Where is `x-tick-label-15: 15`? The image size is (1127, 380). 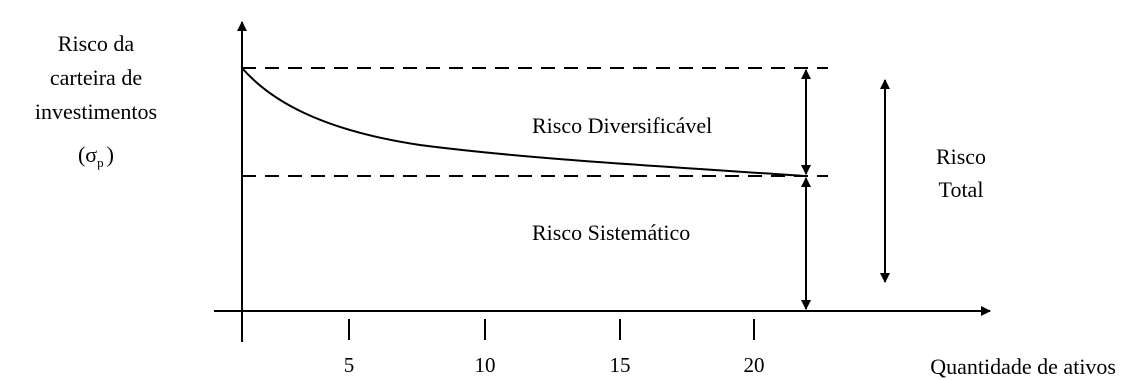
x-tick-label-15: 15 is located at coordinates (620, 365).